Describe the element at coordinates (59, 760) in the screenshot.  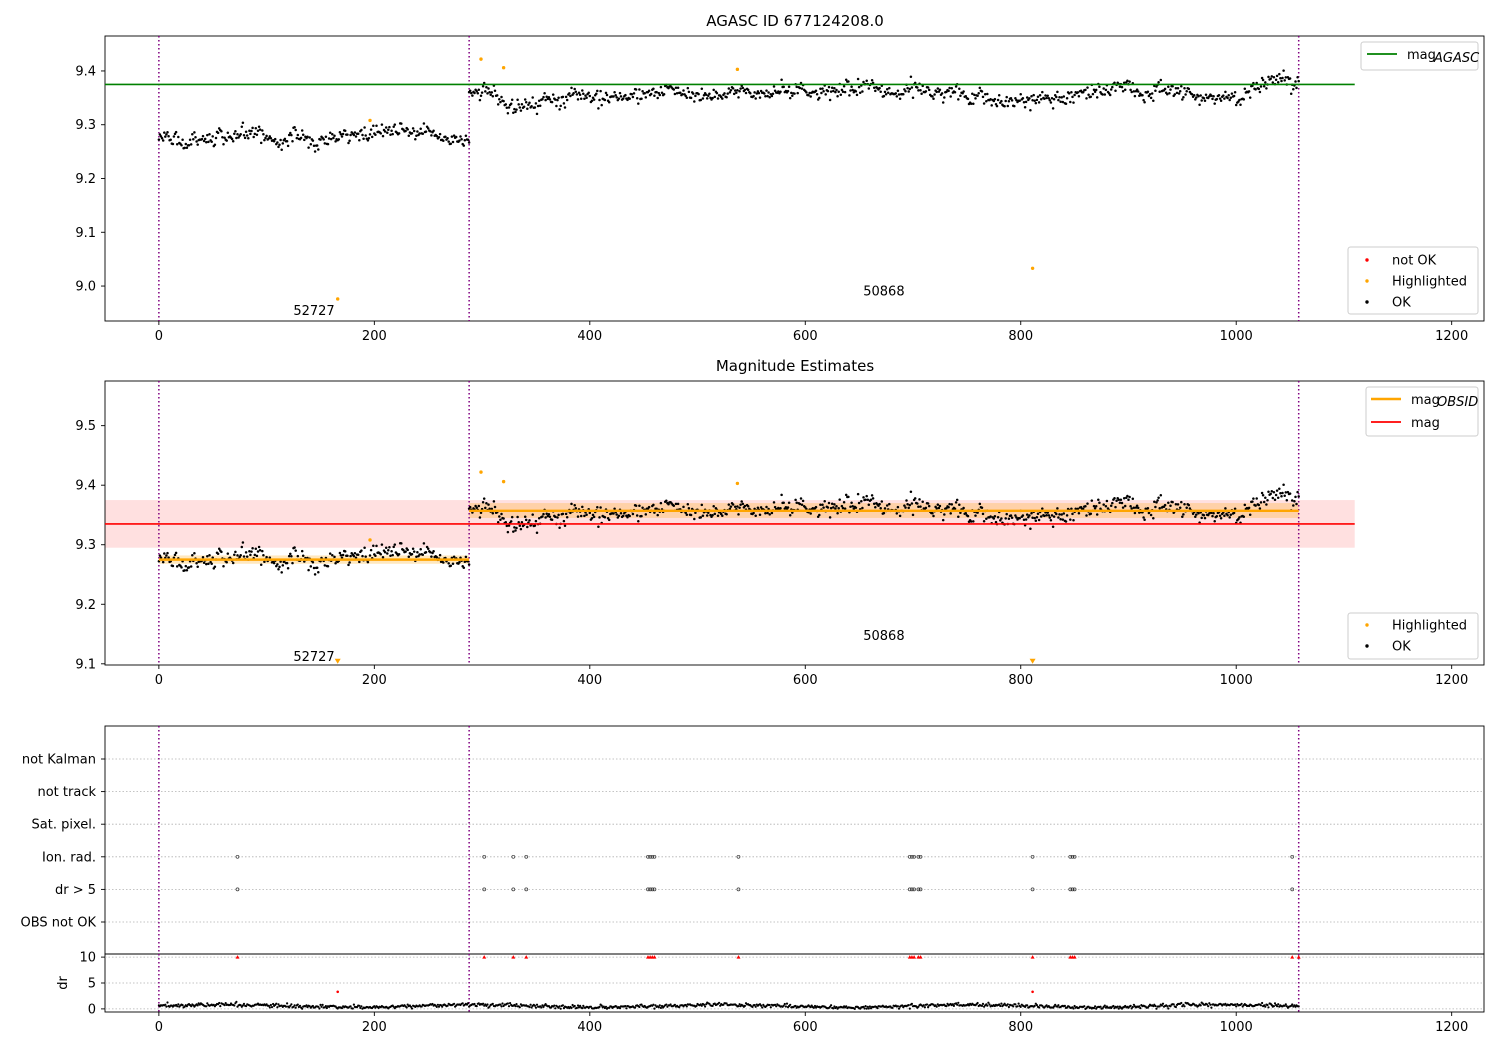
I see `flag-label: not Kalman` at that location.